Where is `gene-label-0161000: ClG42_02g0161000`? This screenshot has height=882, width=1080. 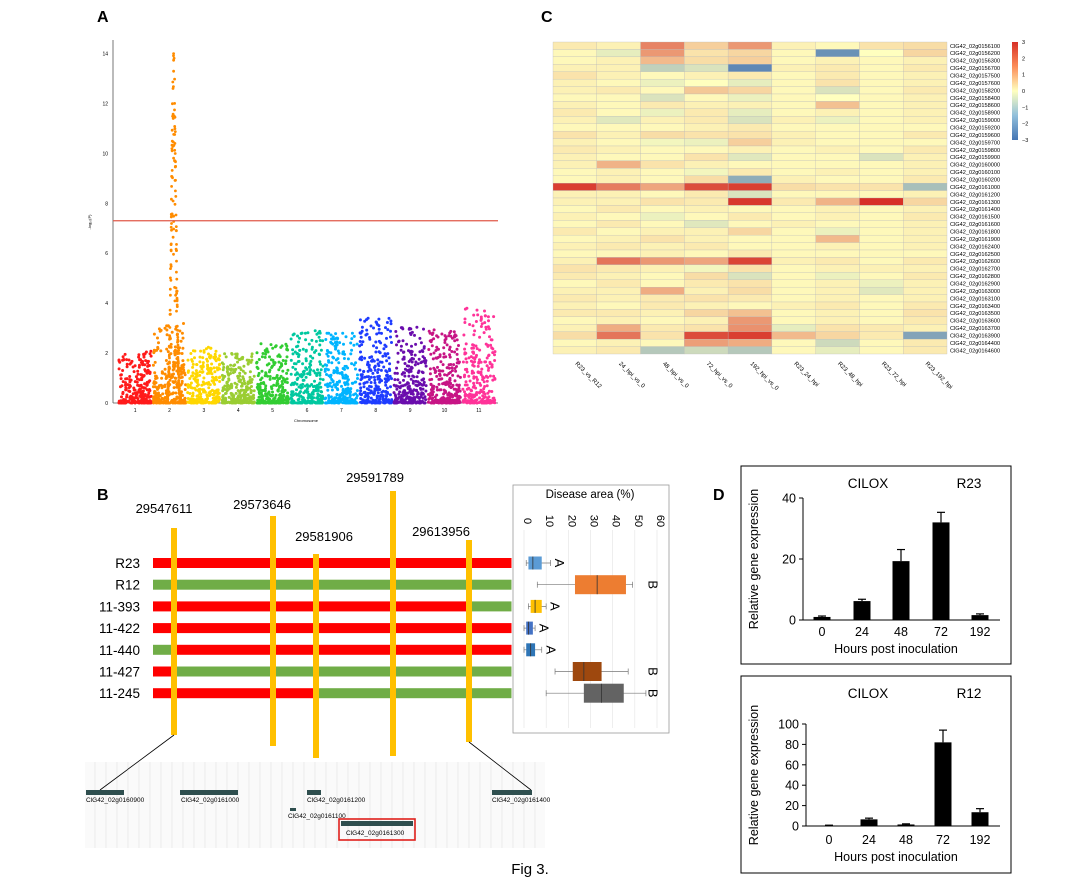 gene-label-0161000: ClG42_02g0161000 is located at coordinates (210, 800).